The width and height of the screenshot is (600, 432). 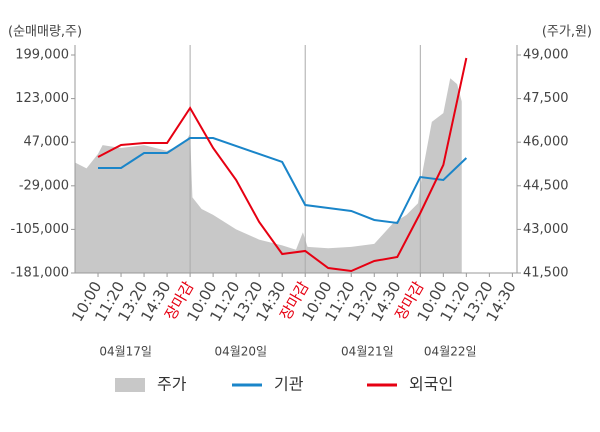 I want to click on date-label: 04월22일, so click(x=450, y=352).